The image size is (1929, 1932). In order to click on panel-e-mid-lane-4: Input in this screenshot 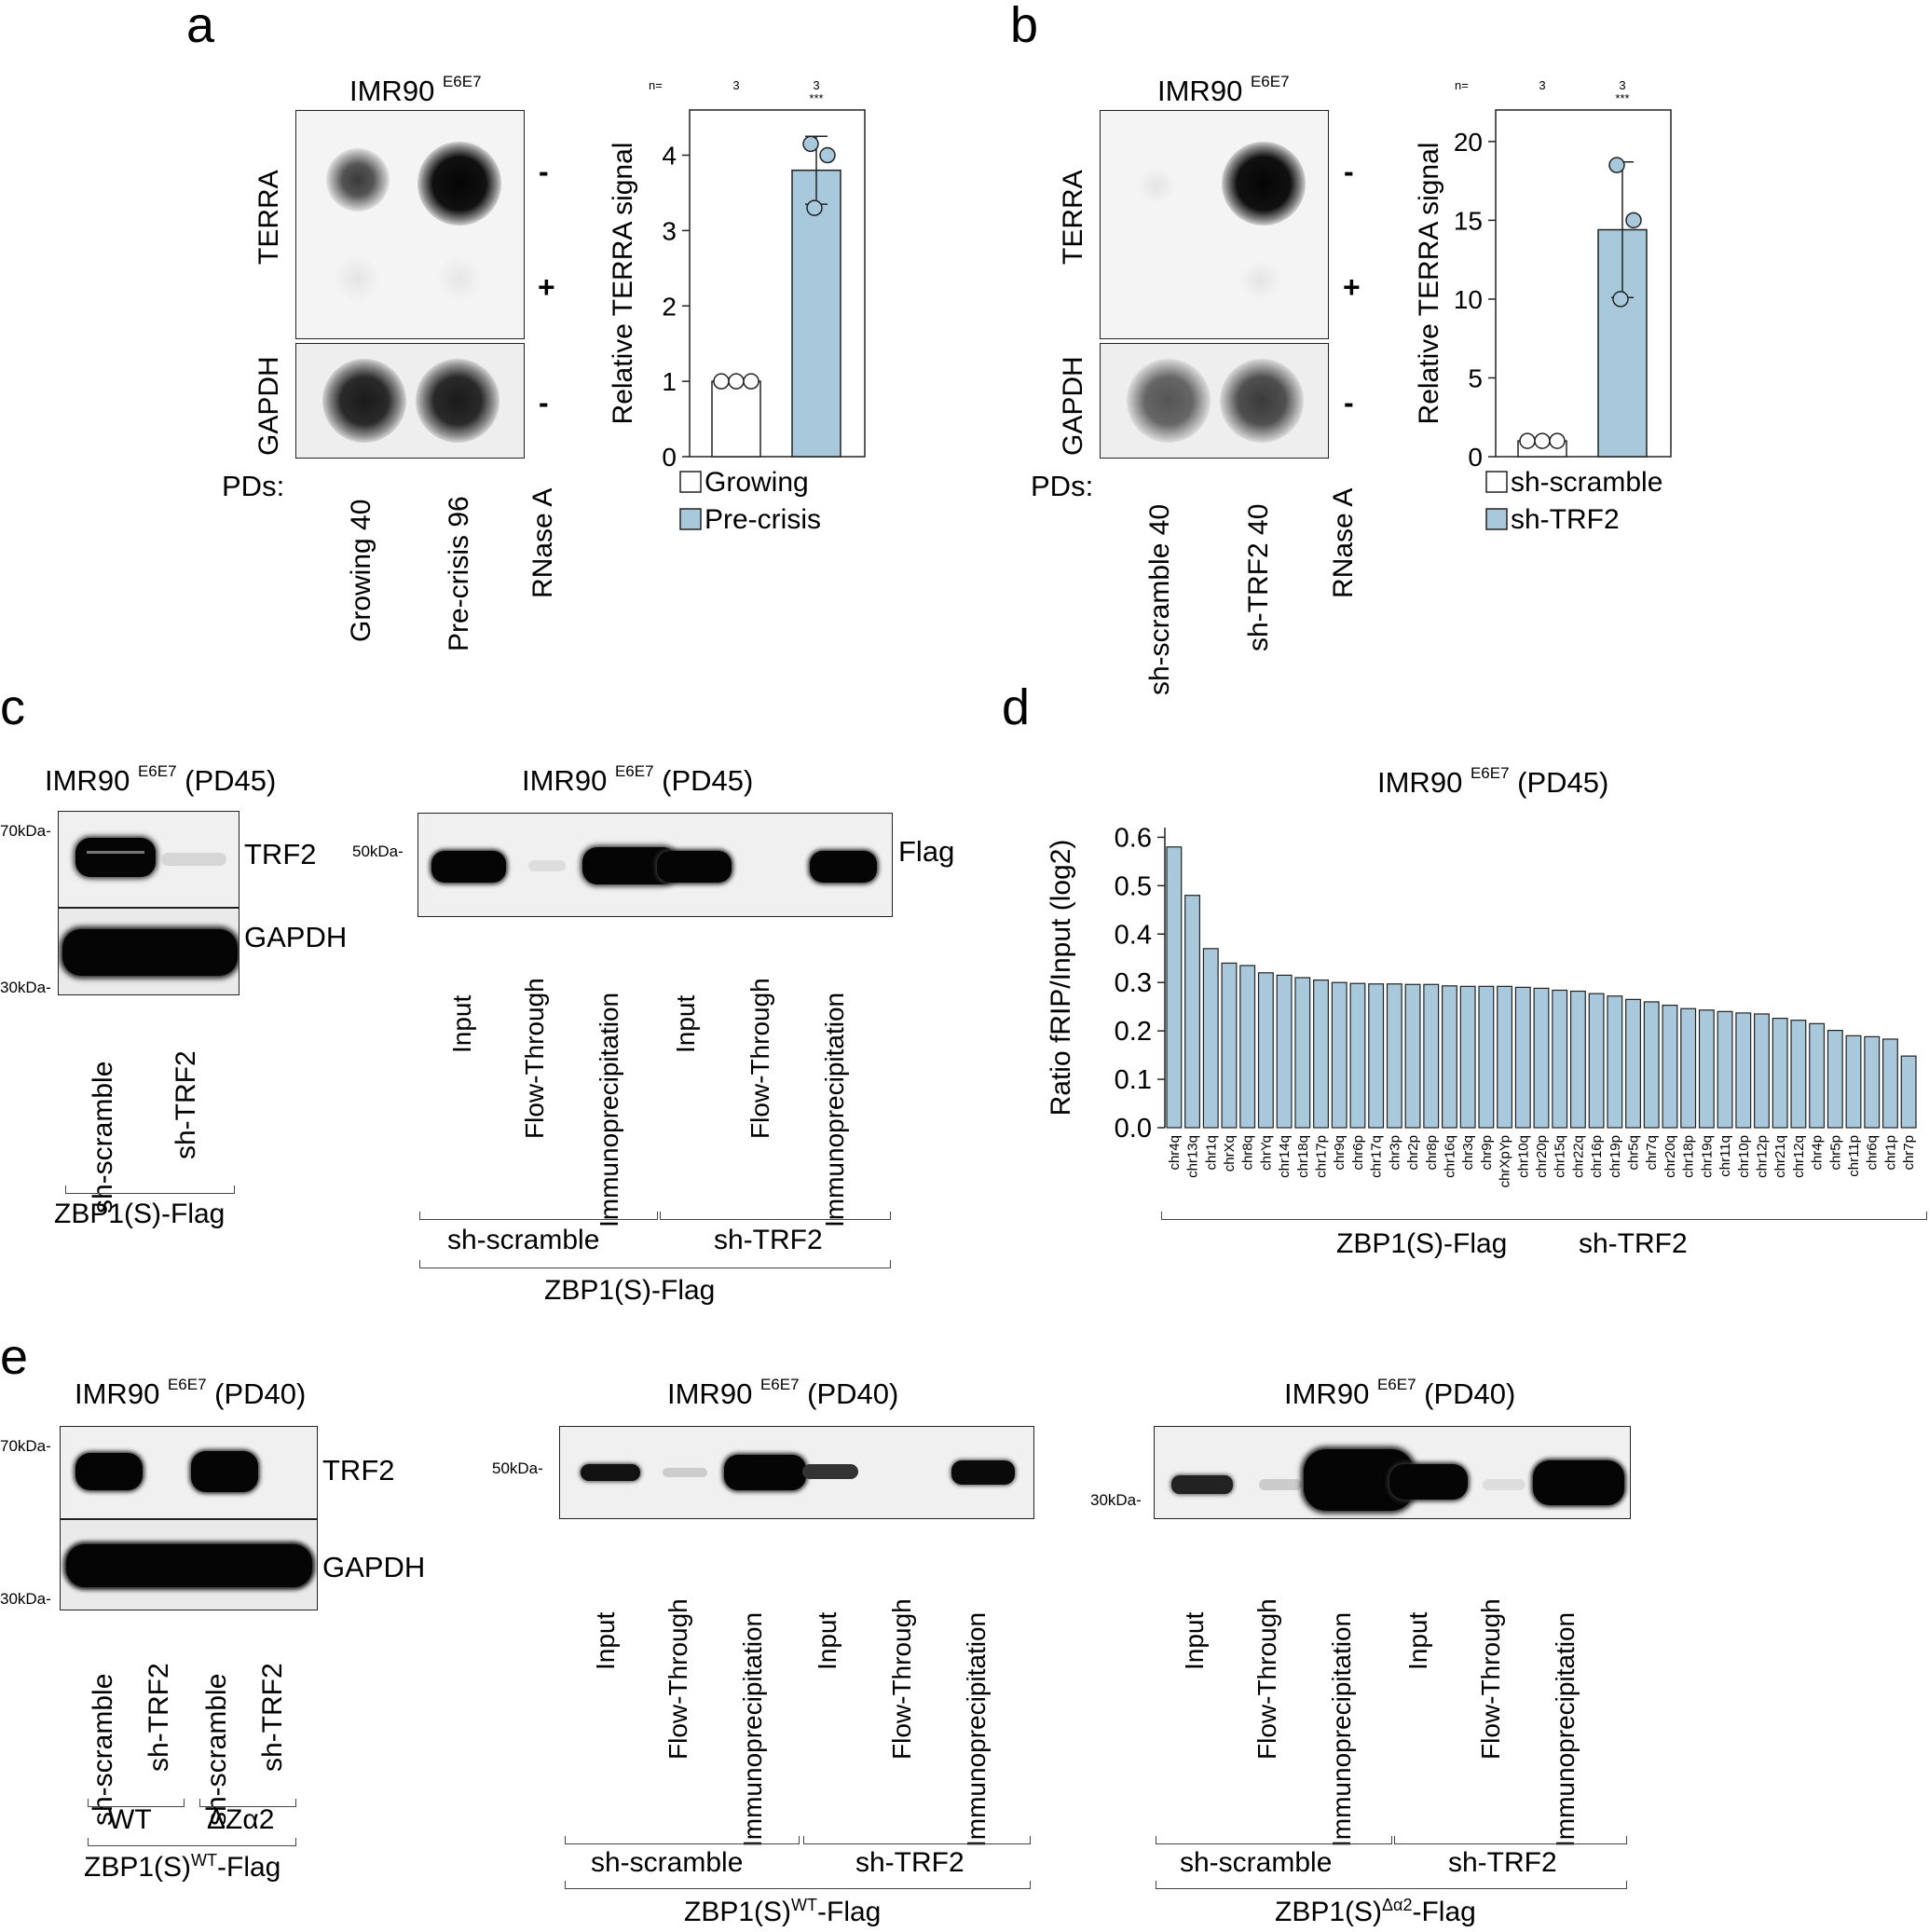, I will do `click(827, 1640)`.